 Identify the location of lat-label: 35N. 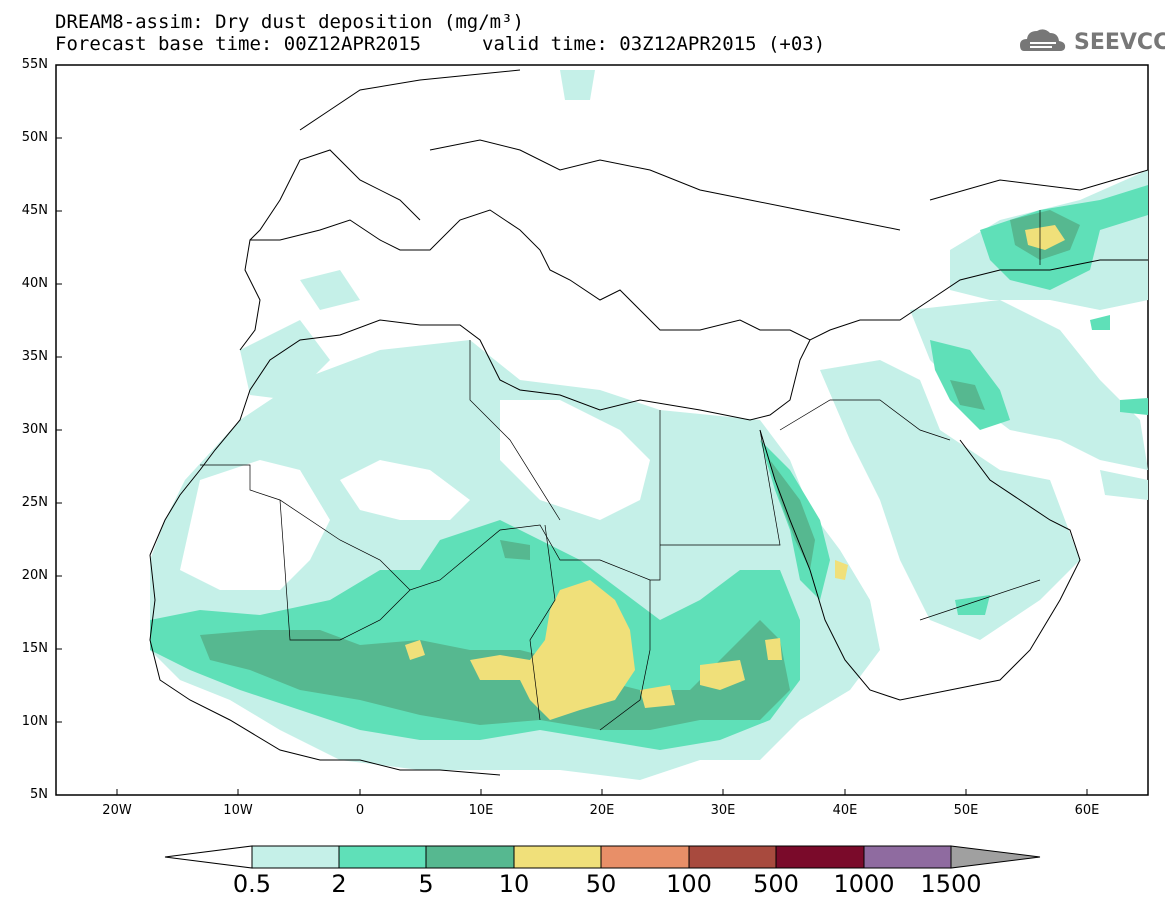
(34, 356).